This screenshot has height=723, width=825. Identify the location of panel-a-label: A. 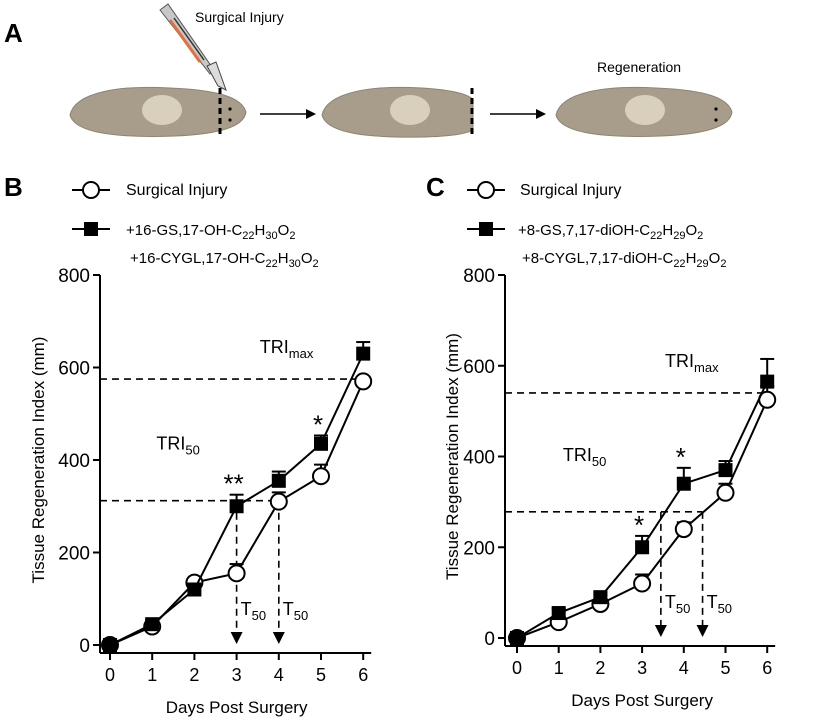
(13, 33).